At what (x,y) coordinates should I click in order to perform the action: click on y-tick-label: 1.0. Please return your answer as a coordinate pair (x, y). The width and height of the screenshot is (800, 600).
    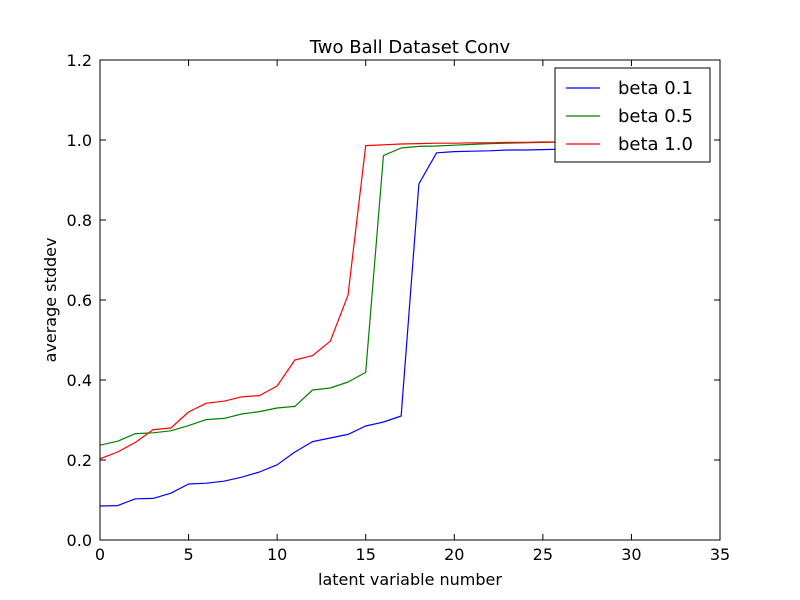
    Looking at the image, I should click on (79, 140).